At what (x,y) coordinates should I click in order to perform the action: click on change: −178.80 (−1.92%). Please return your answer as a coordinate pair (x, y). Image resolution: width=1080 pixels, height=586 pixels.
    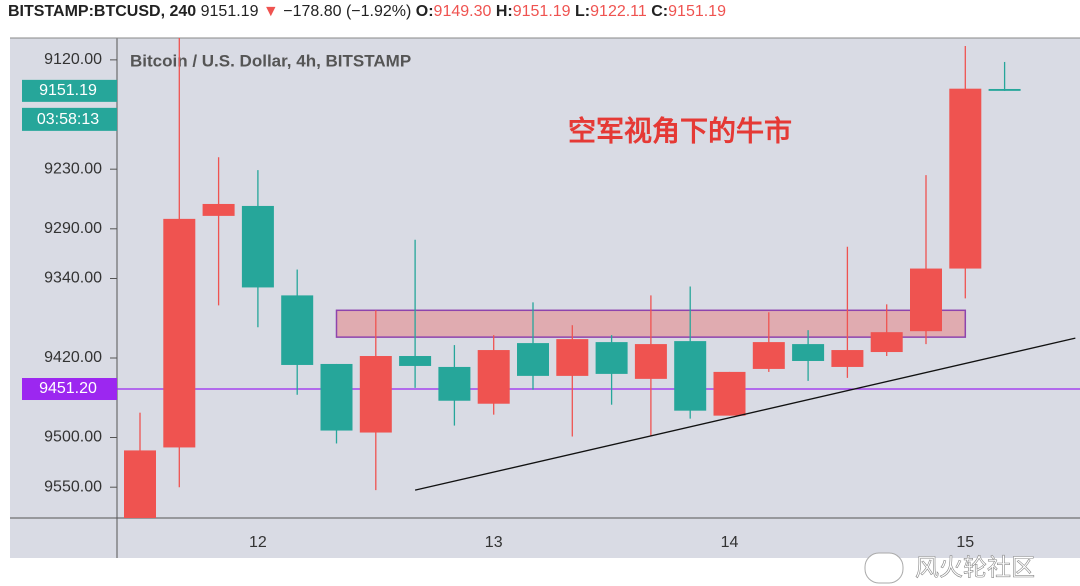
    Looking at the image, I should click on (347, 11).